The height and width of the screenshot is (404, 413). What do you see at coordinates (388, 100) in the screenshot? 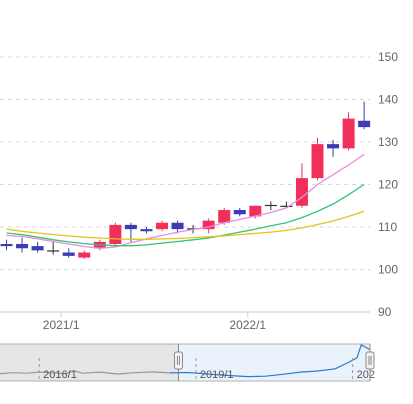
I see `y-tick-label: 140` at bounding box center [388, 100].